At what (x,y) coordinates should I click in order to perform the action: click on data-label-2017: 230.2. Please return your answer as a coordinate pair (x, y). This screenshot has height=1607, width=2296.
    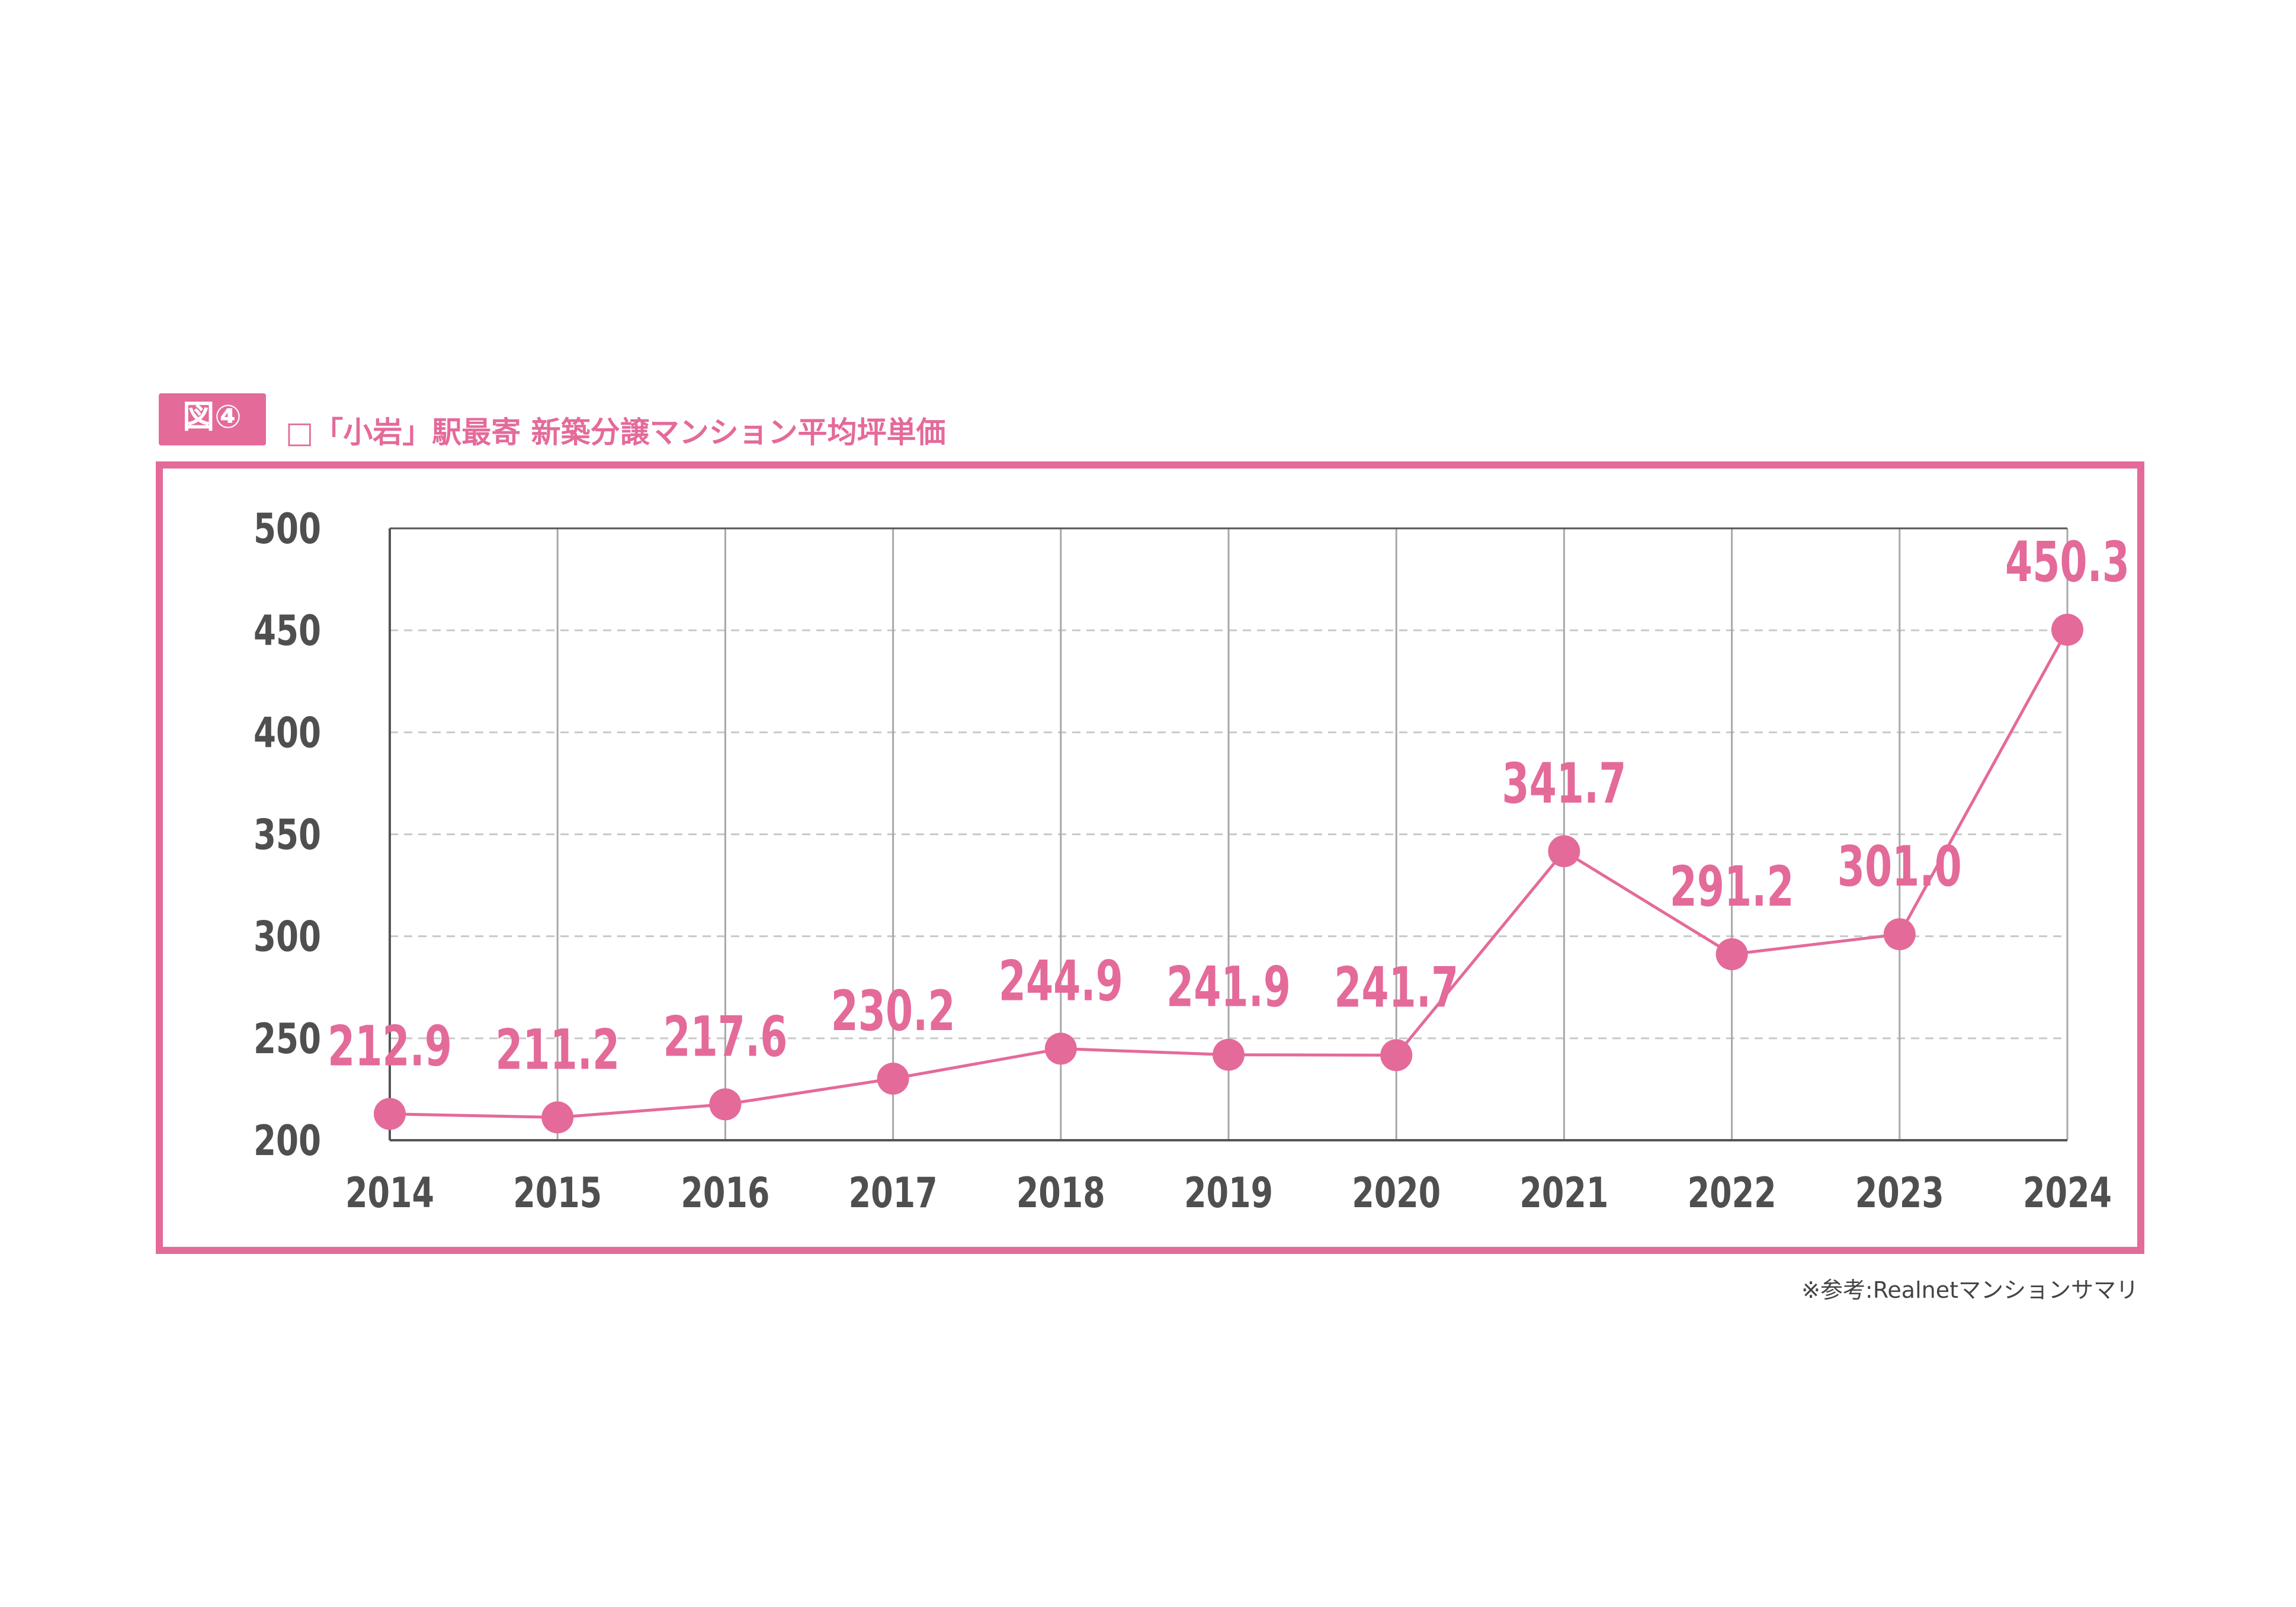
    Looking at the image, I should click on (893, 1012).